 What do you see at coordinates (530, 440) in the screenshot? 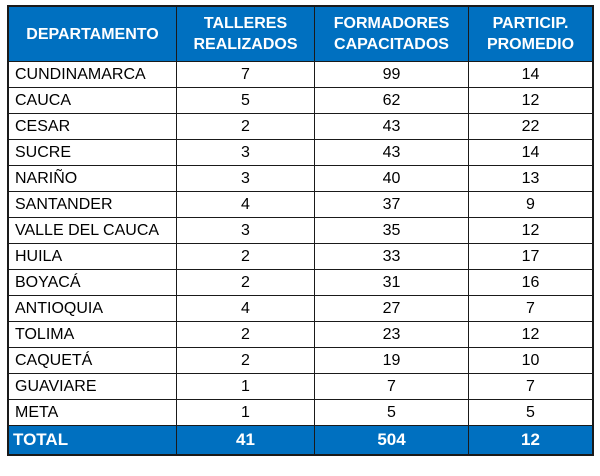
I see `total-particip: 12` at bounding box center [530, 440].